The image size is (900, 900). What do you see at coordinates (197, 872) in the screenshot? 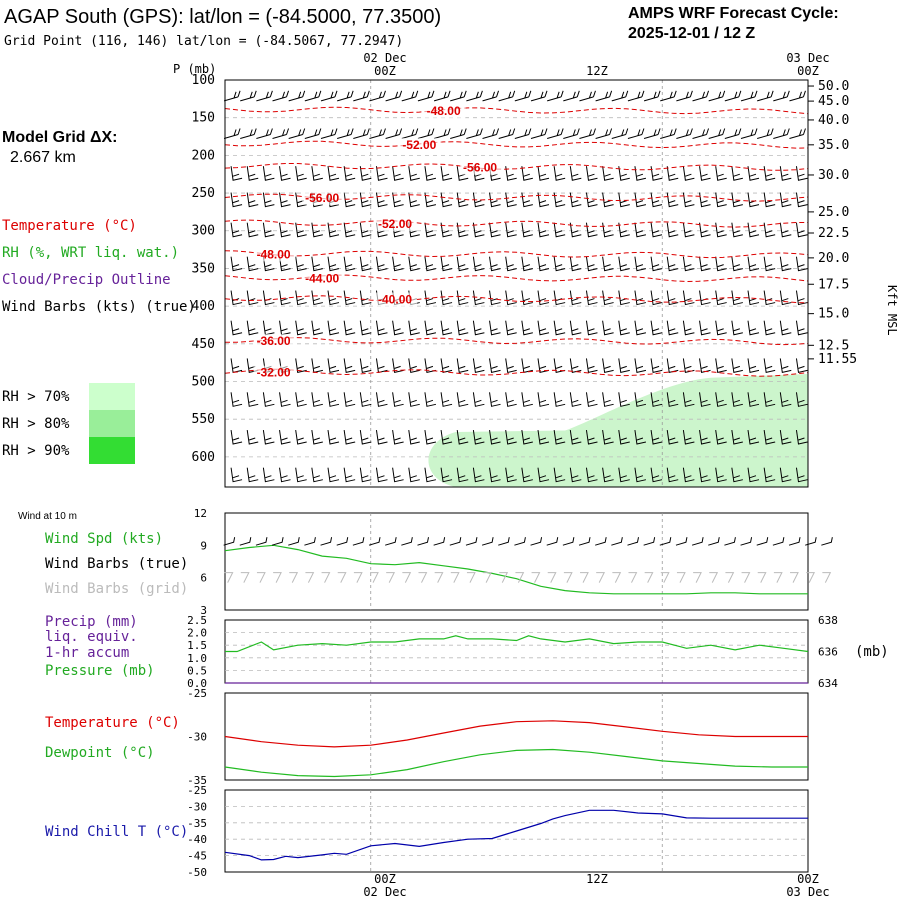
I see `y-tick-label: -50` at bounding box center [197, 872].